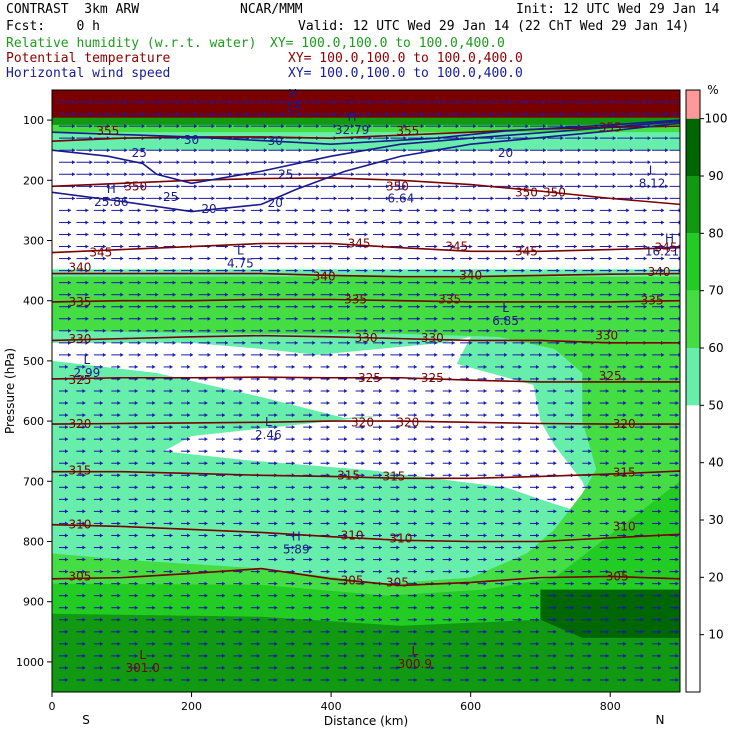  What do you see at coordinates (73, 9) in the screenshot?
I see `header-title-left: CONTRAST 3km ARW` at bounding box center [73, 9].